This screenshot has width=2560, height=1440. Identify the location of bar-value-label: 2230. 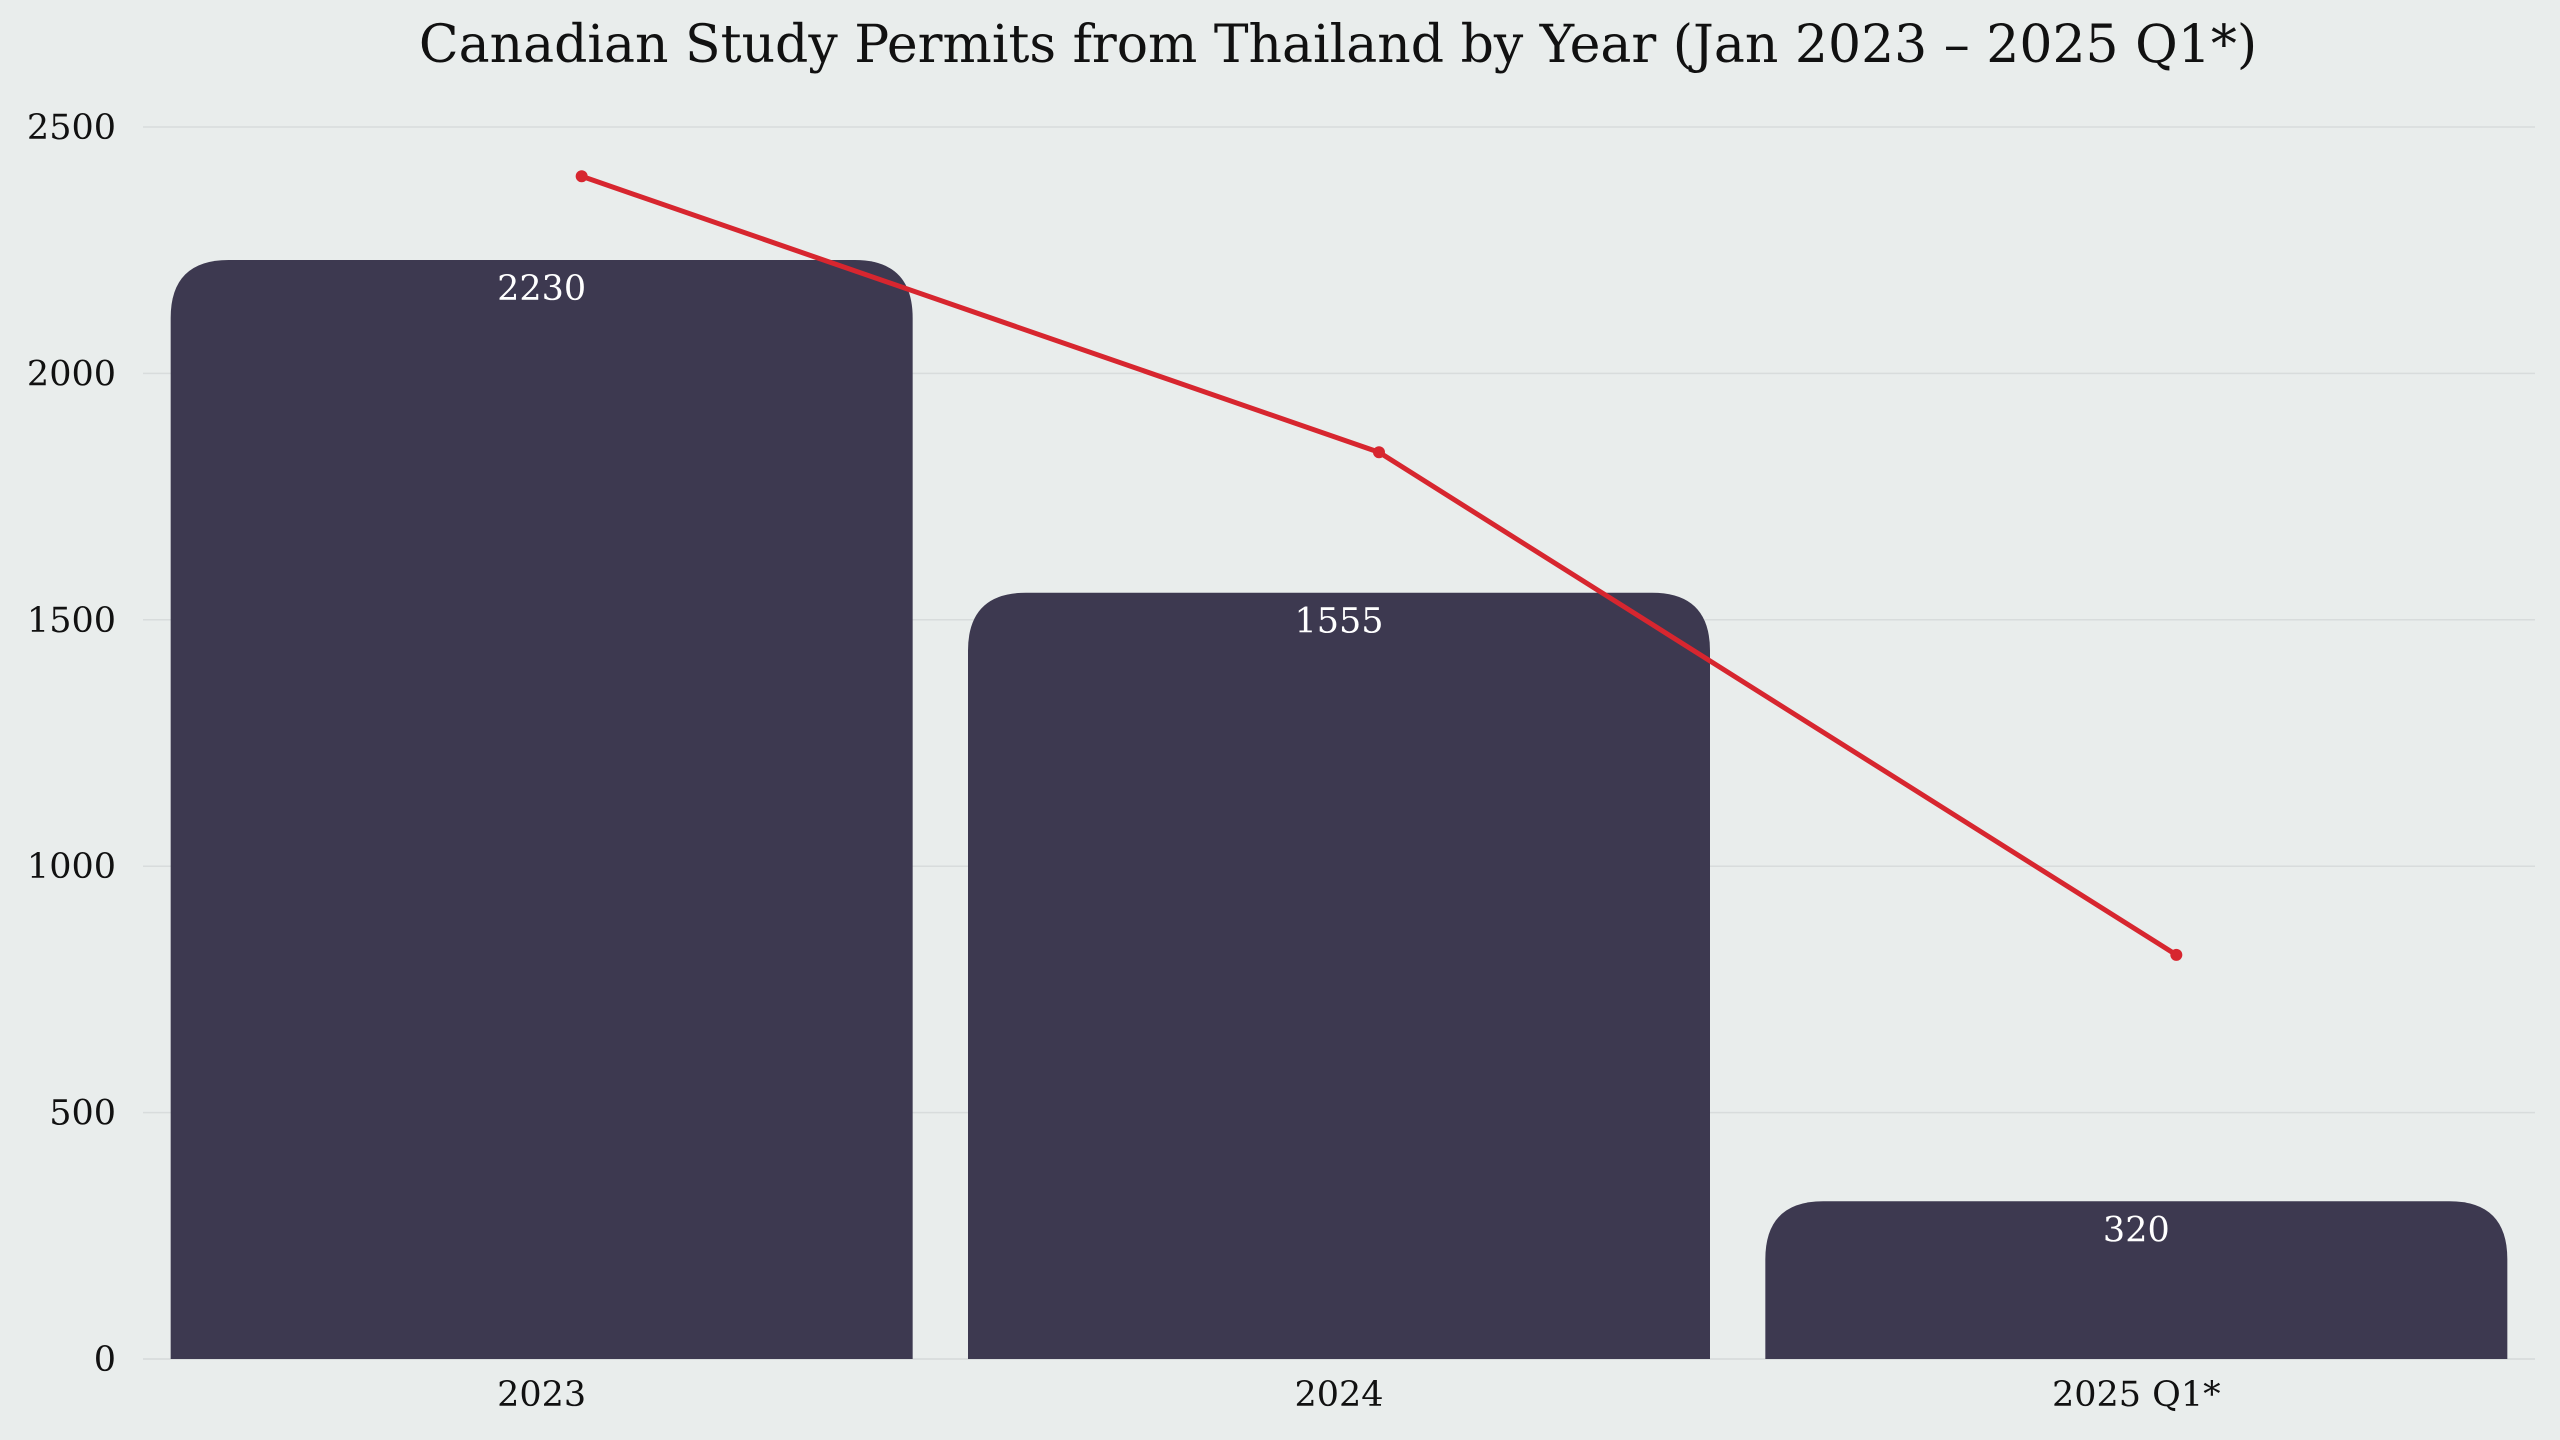
(541, 289).